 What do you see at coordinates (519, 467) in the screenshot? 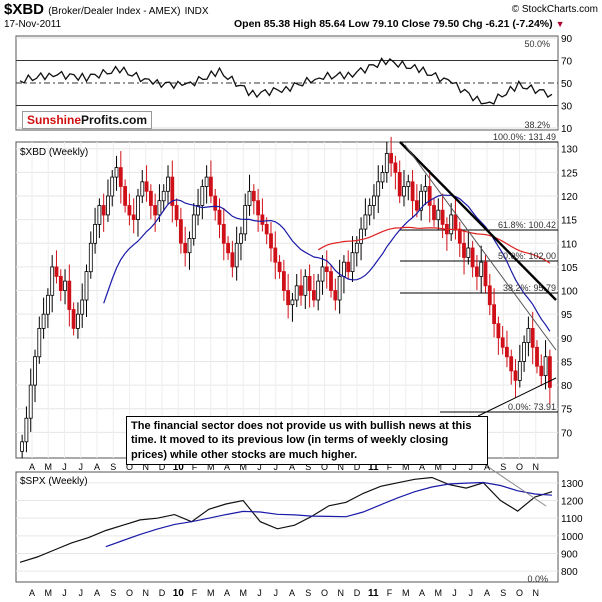
I see `price-x-tick-label: O` at bounding box center [519, 467].